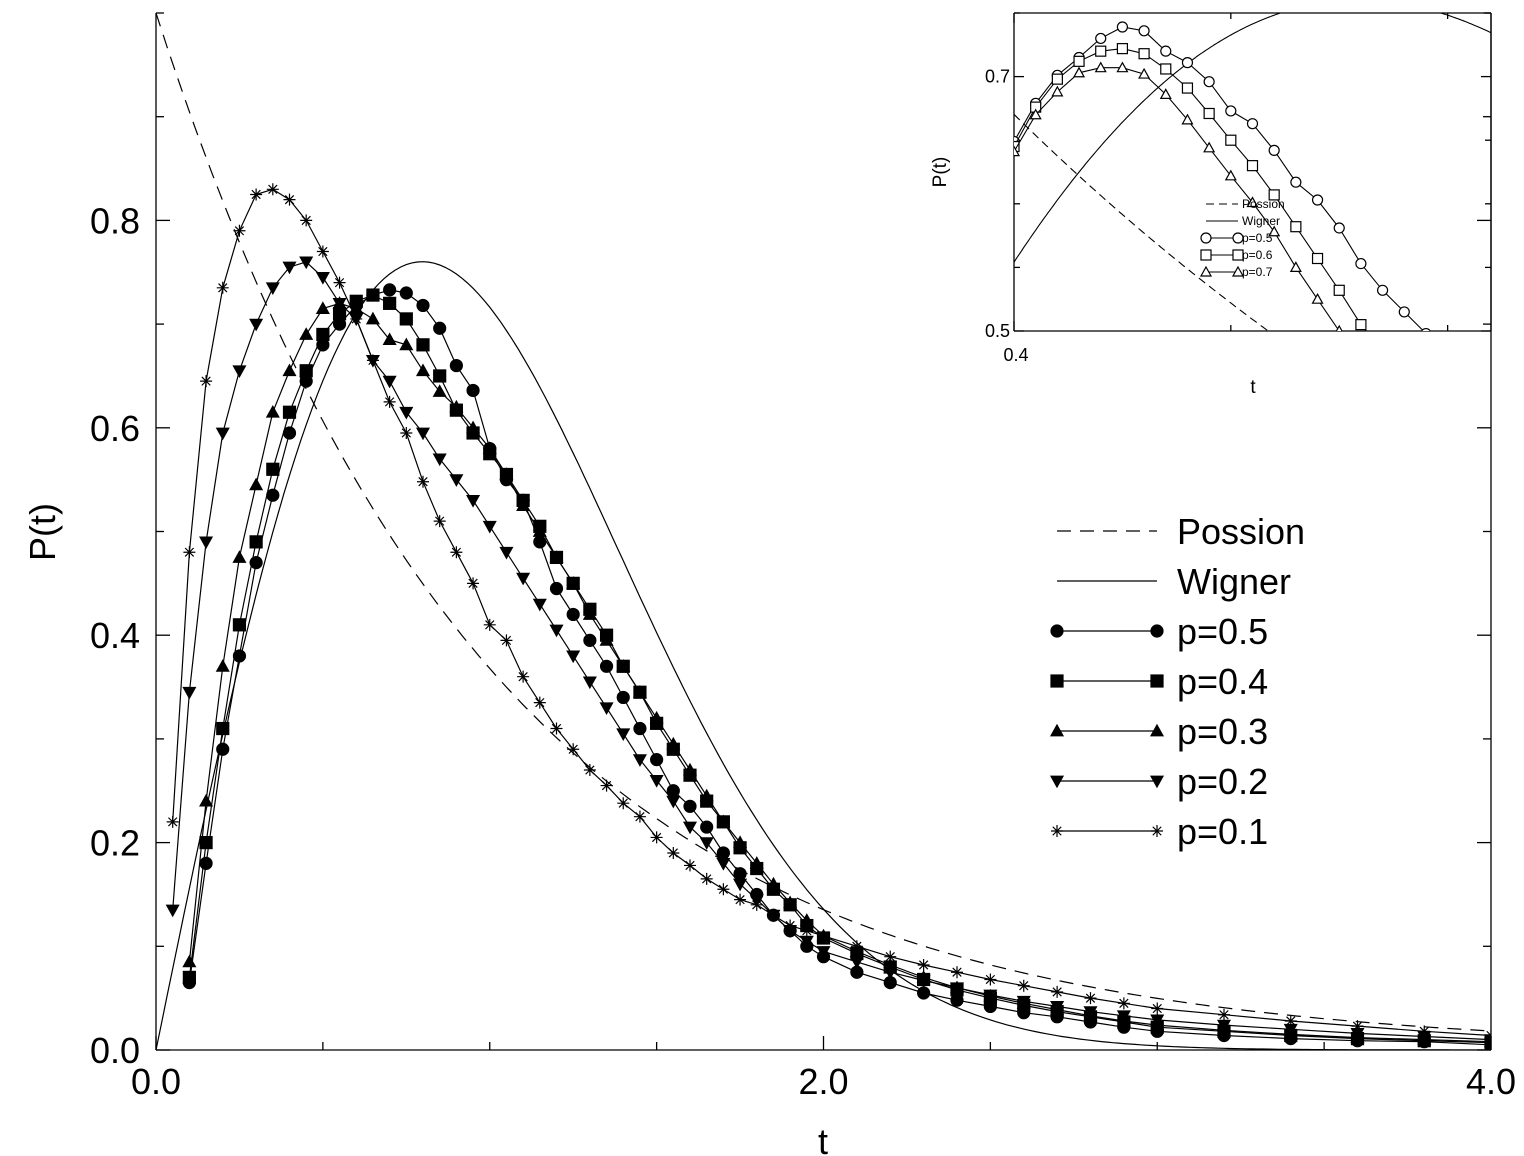  I want to click on main-legend-label: p=0.2, so click(1222, 781).